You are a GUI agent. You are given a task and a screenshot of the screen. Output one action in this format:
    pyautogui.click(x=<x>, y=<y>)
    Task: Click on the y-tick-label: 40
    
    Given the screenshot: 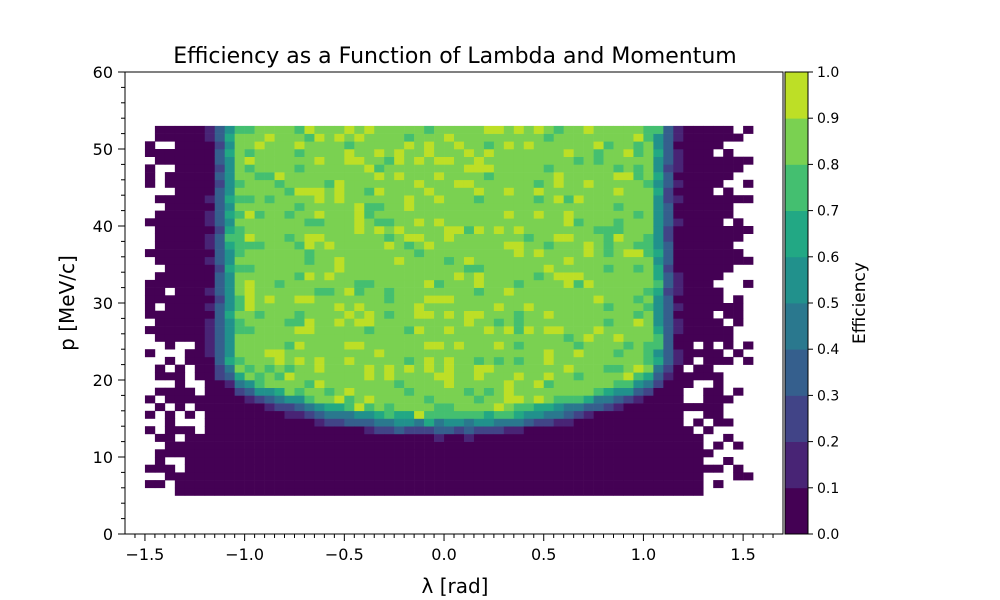 What is the action you would take?
    pyautogui.click(x=103, y=226)
    